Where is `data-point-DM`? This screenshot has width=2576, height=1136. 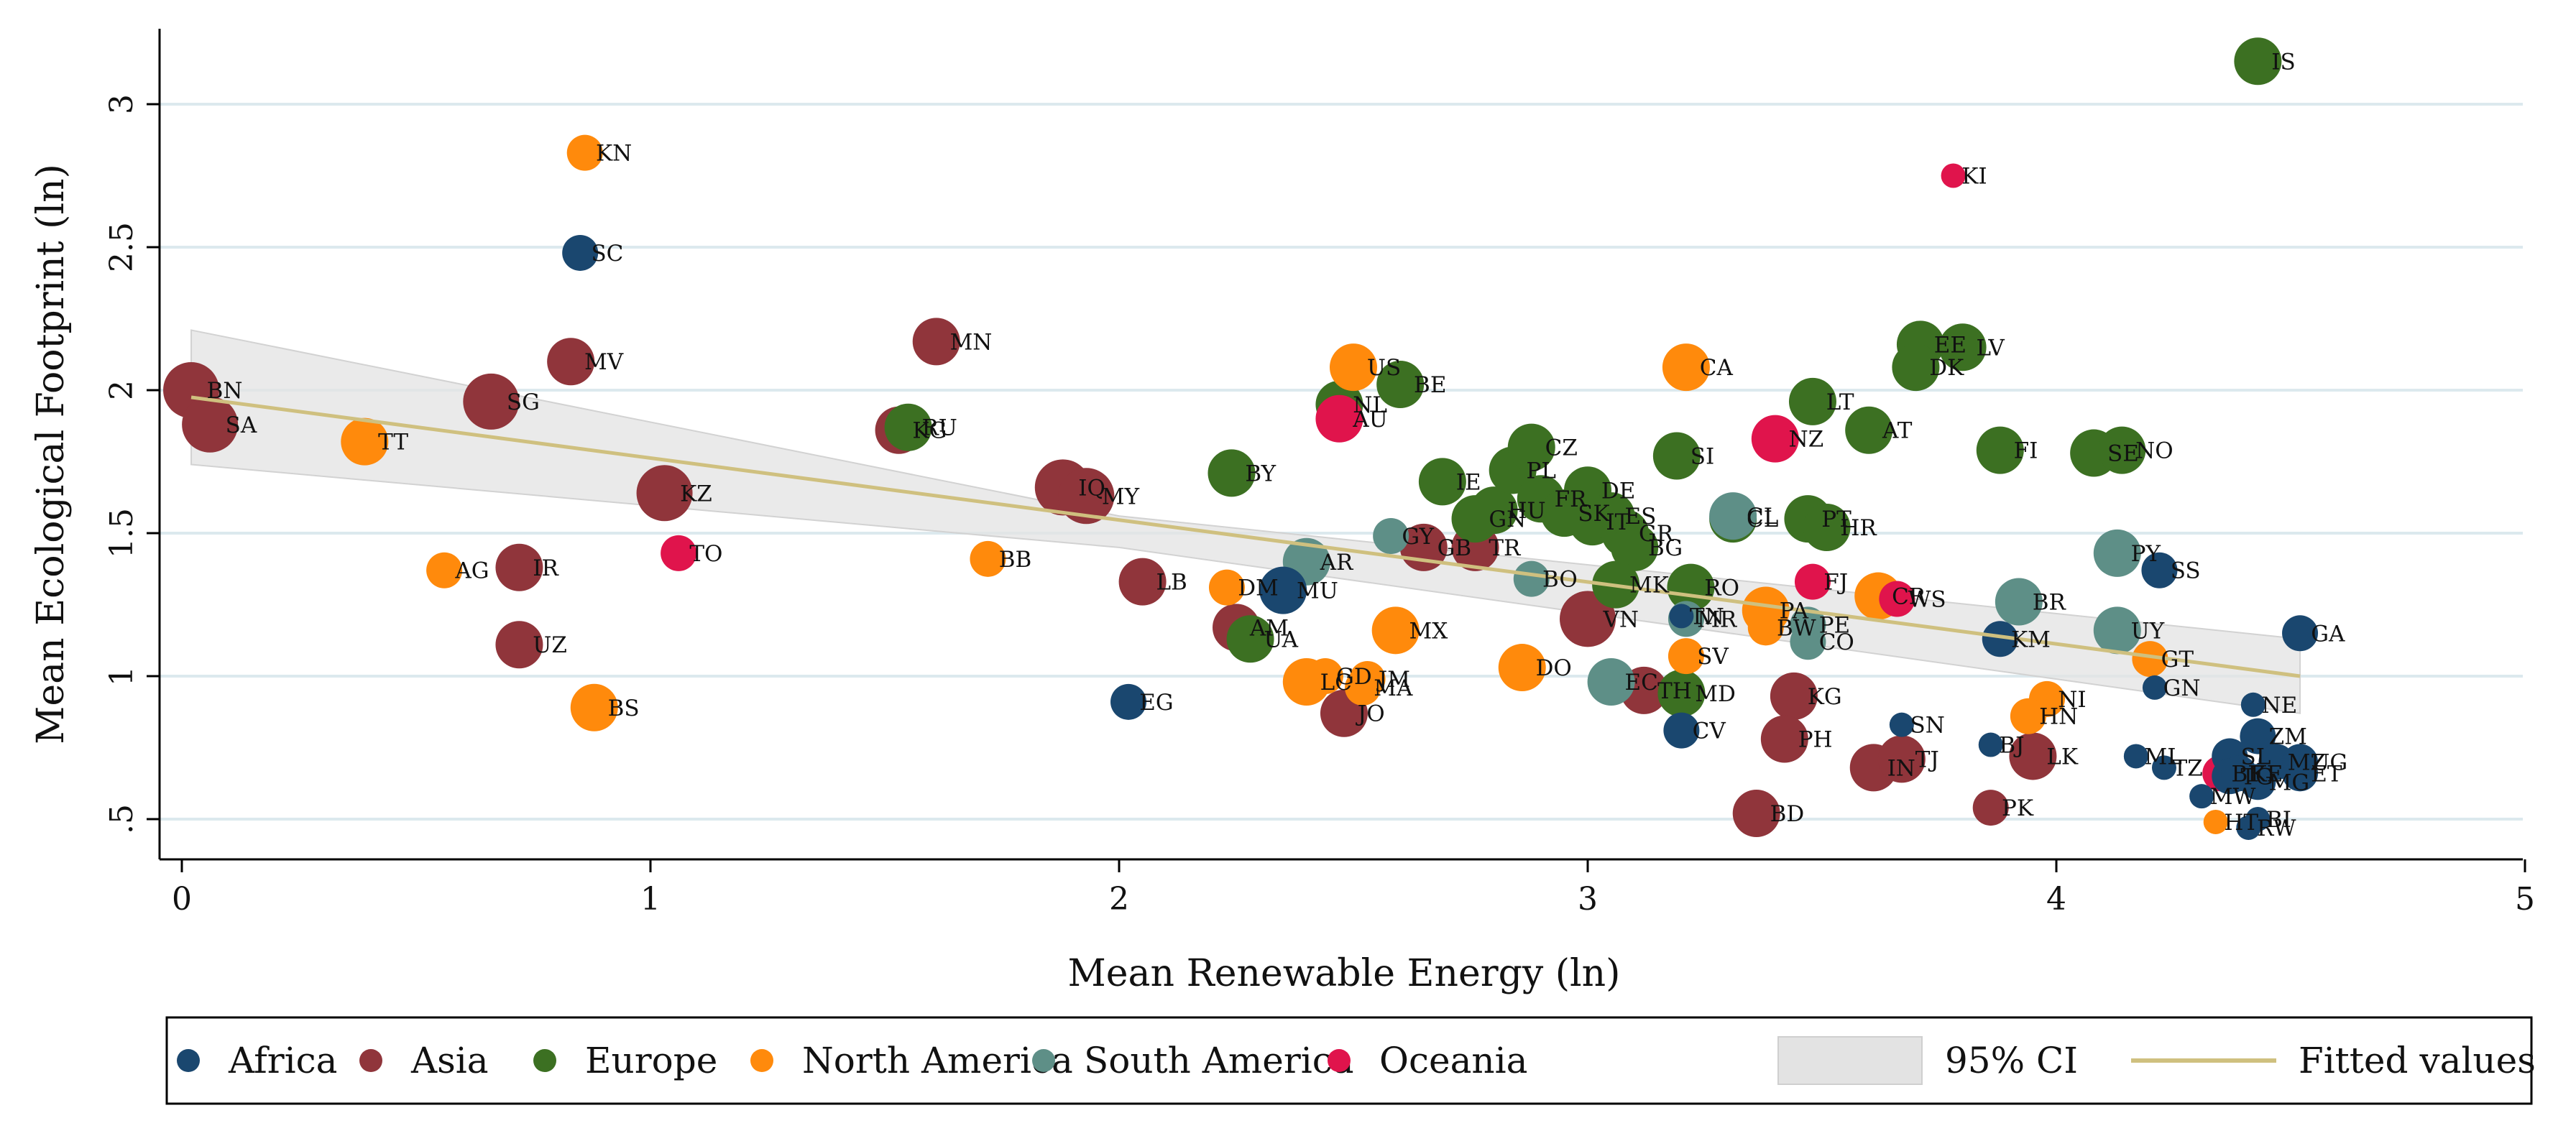
data-point-DM is located at coordinates (1226, 587).